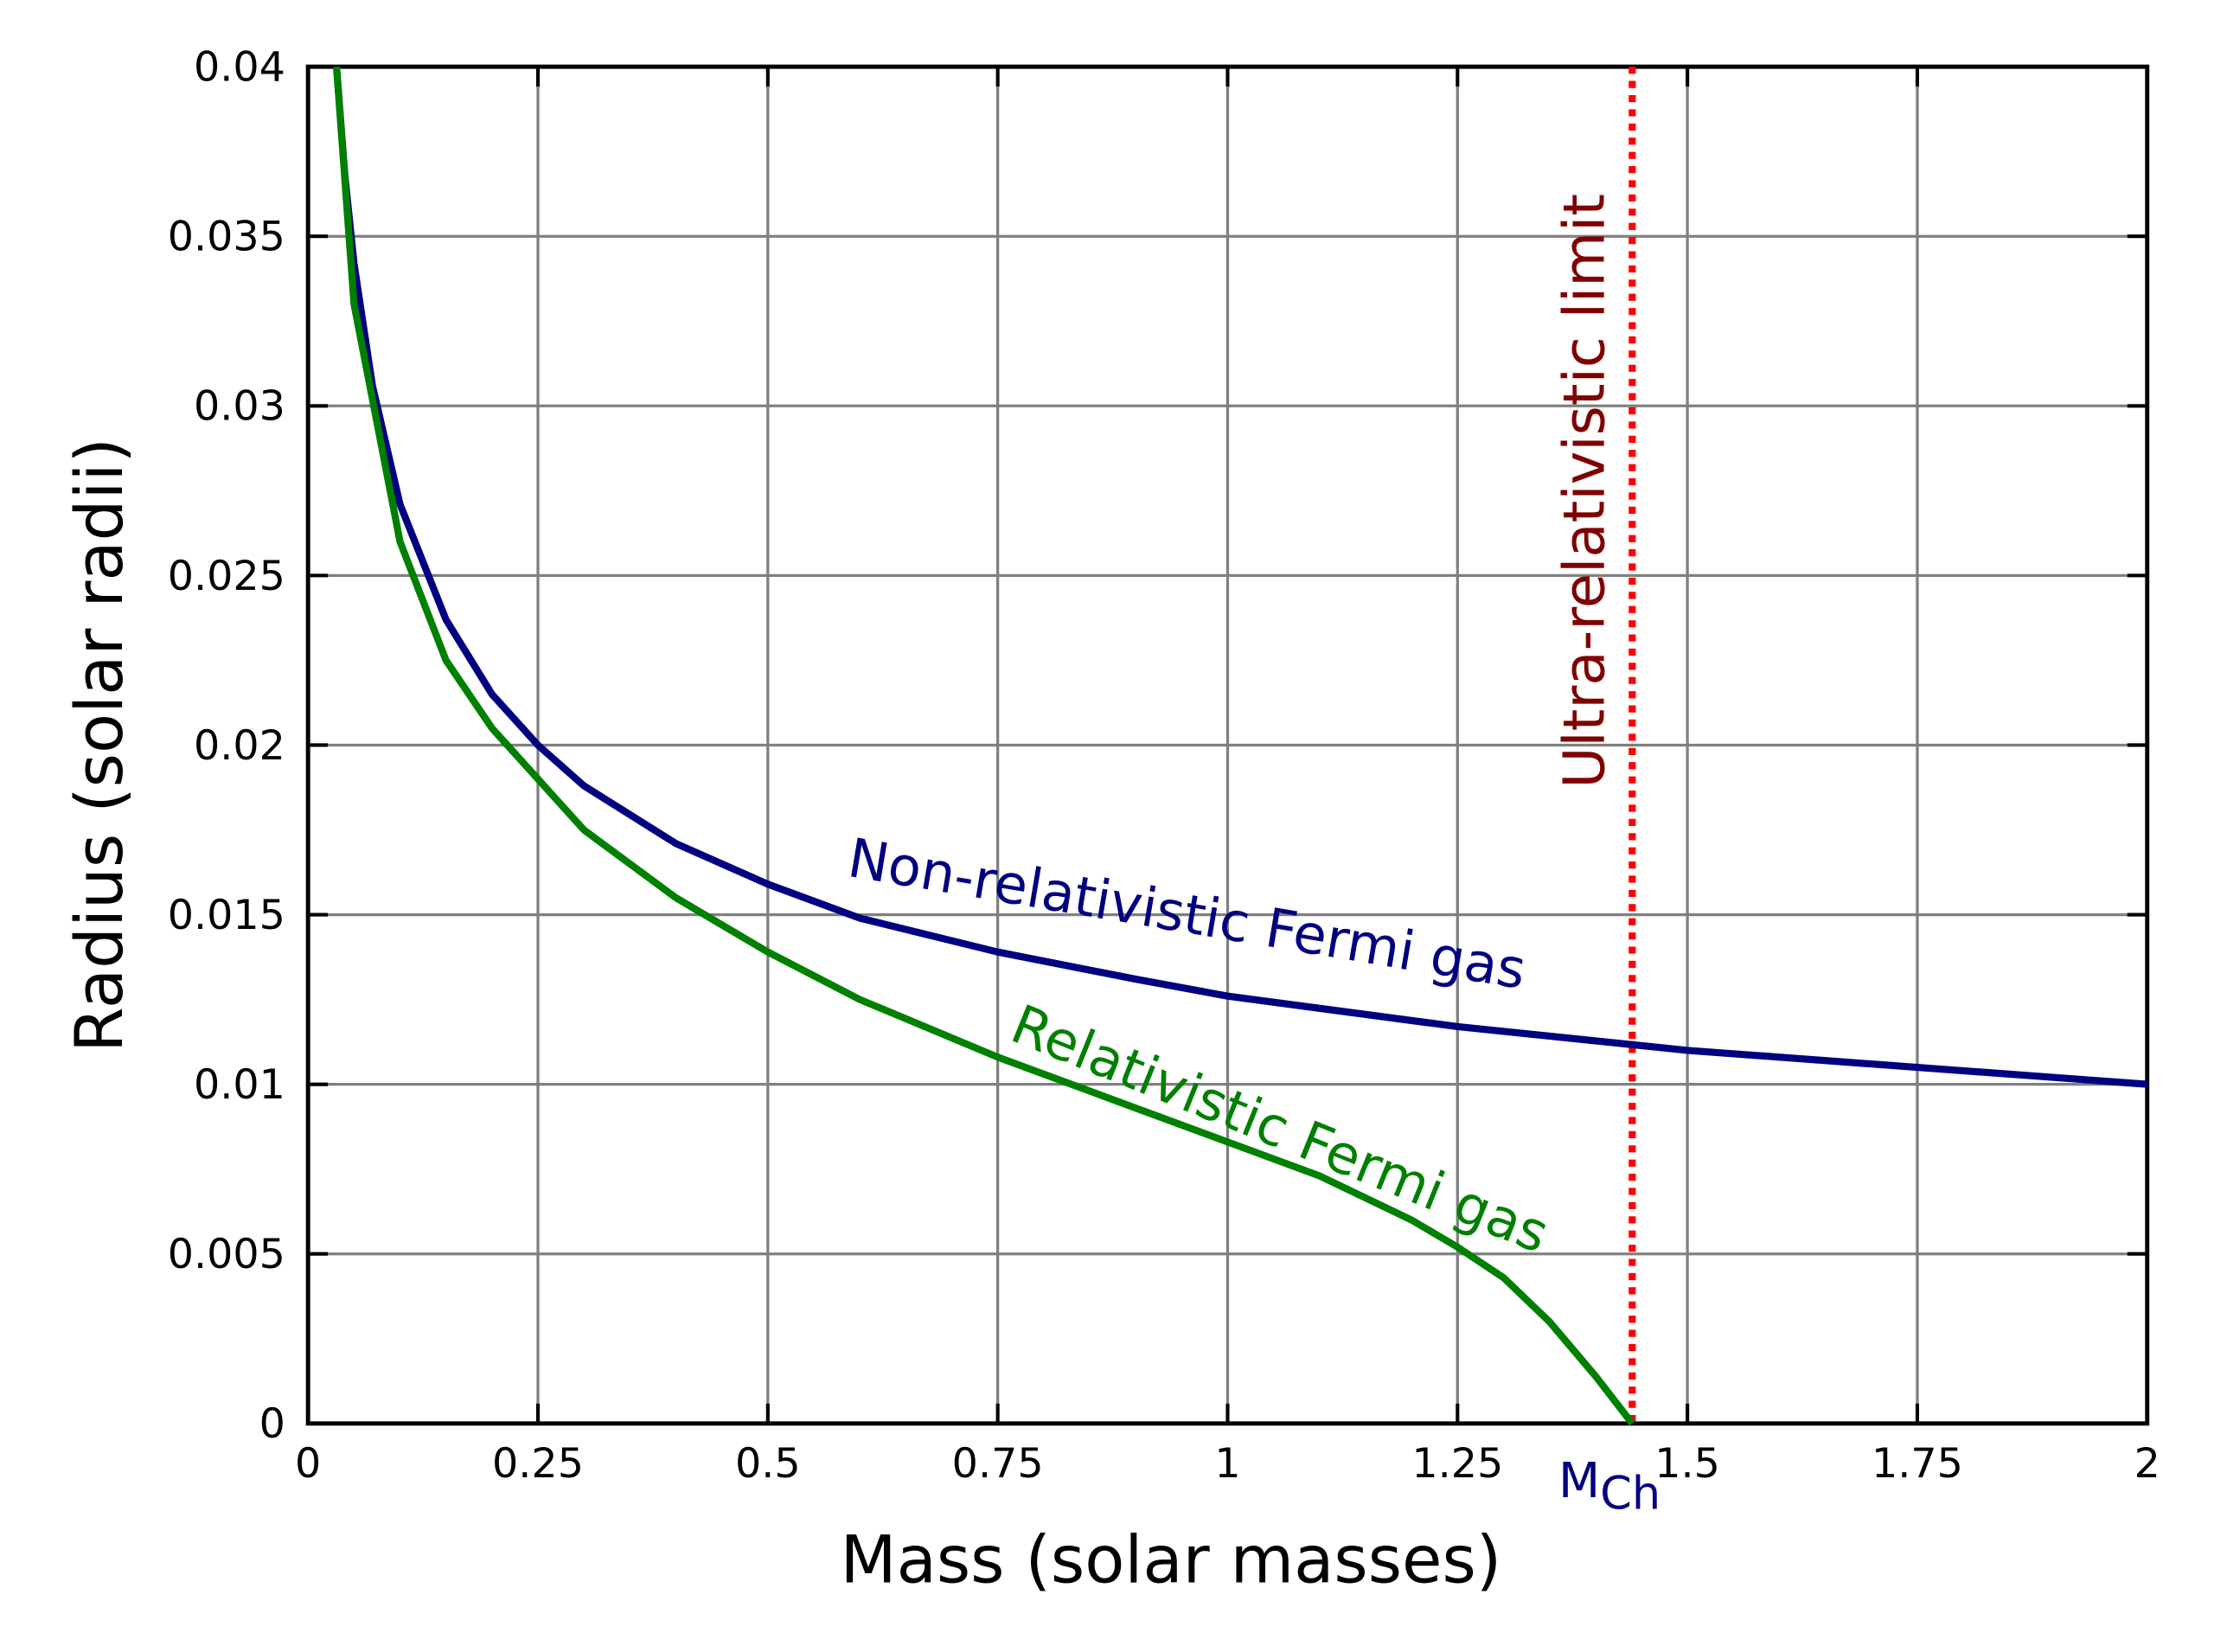 The width and height of the screenshot is (2214, 1652). I want to click on x-tick-label: 1.25, so click(1457, 1464).